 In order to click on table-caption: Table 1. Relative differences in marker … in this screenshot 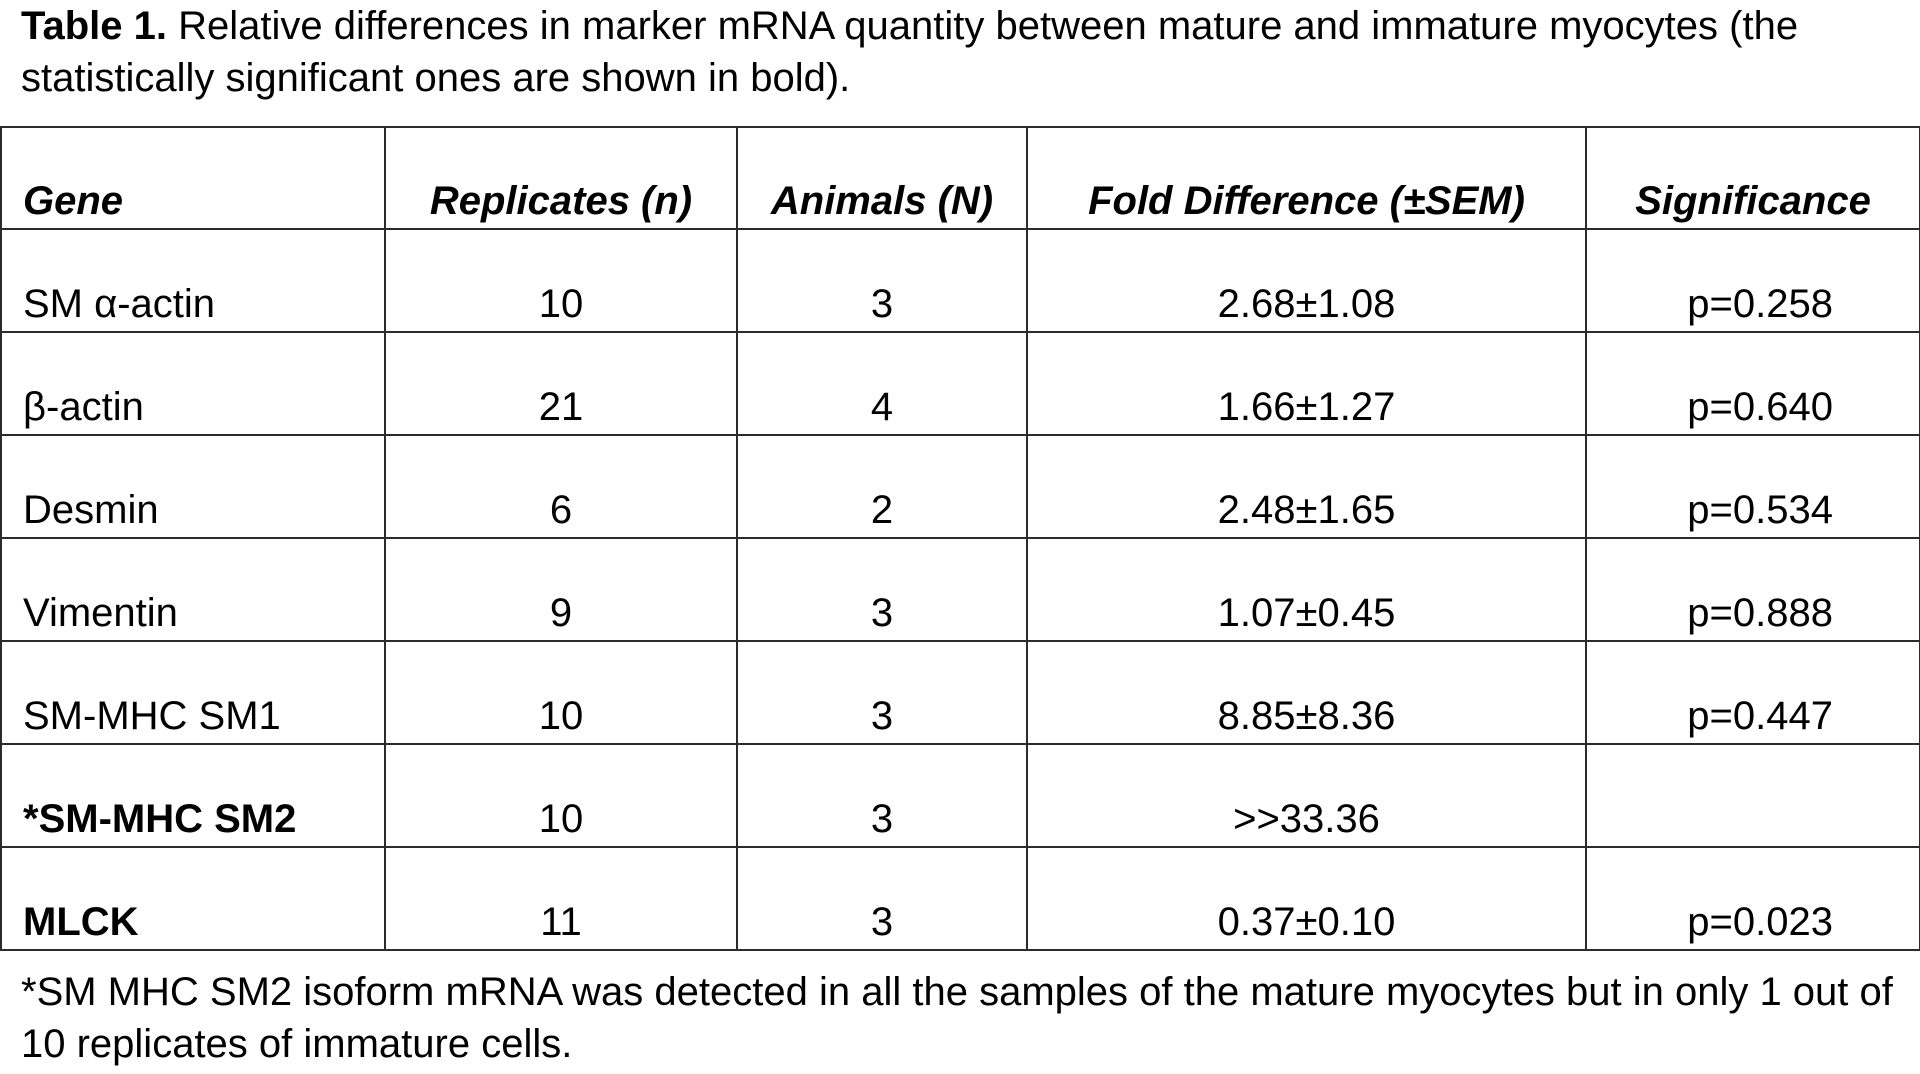, I will do `click(951, 52)`.